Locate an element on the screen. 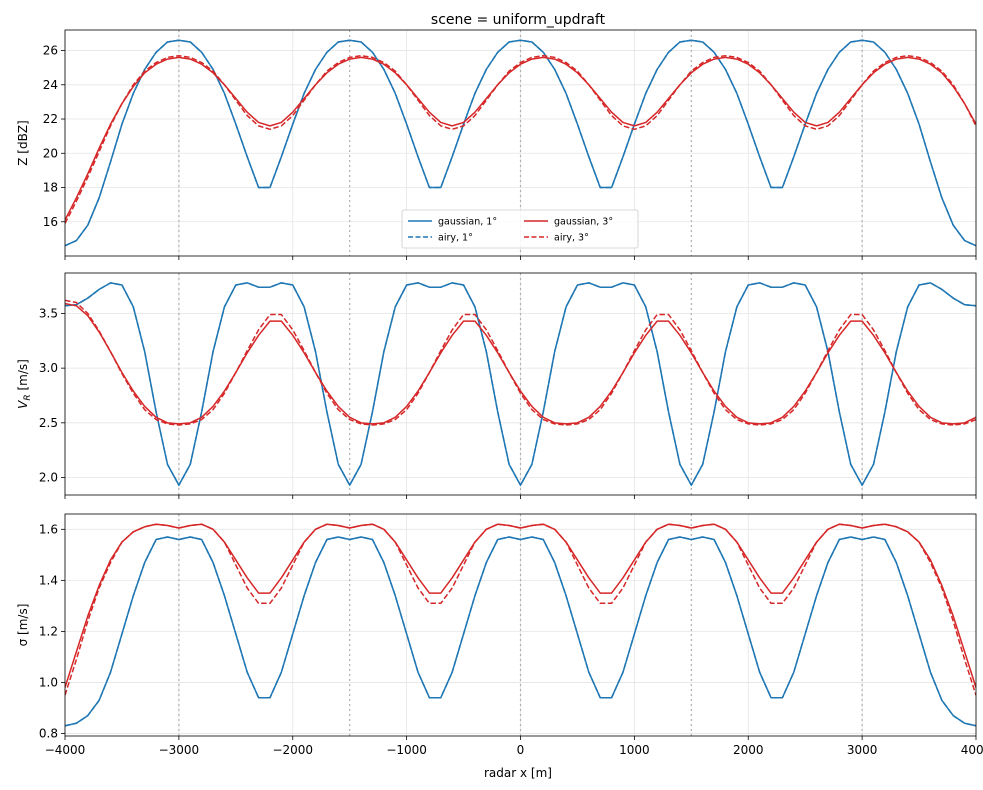  x-axis-label: radar x [m] is located at coordinates (518, 773).